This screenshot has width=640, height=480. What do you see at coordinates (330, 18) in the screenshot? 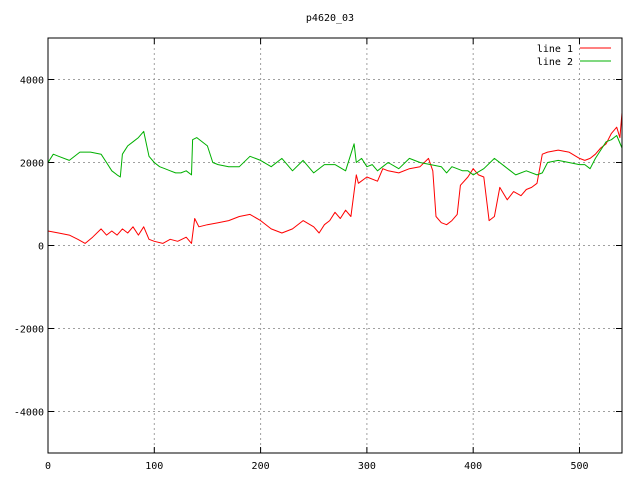
I see `chart-title: p4620_03` at bounding box center [330, 18].